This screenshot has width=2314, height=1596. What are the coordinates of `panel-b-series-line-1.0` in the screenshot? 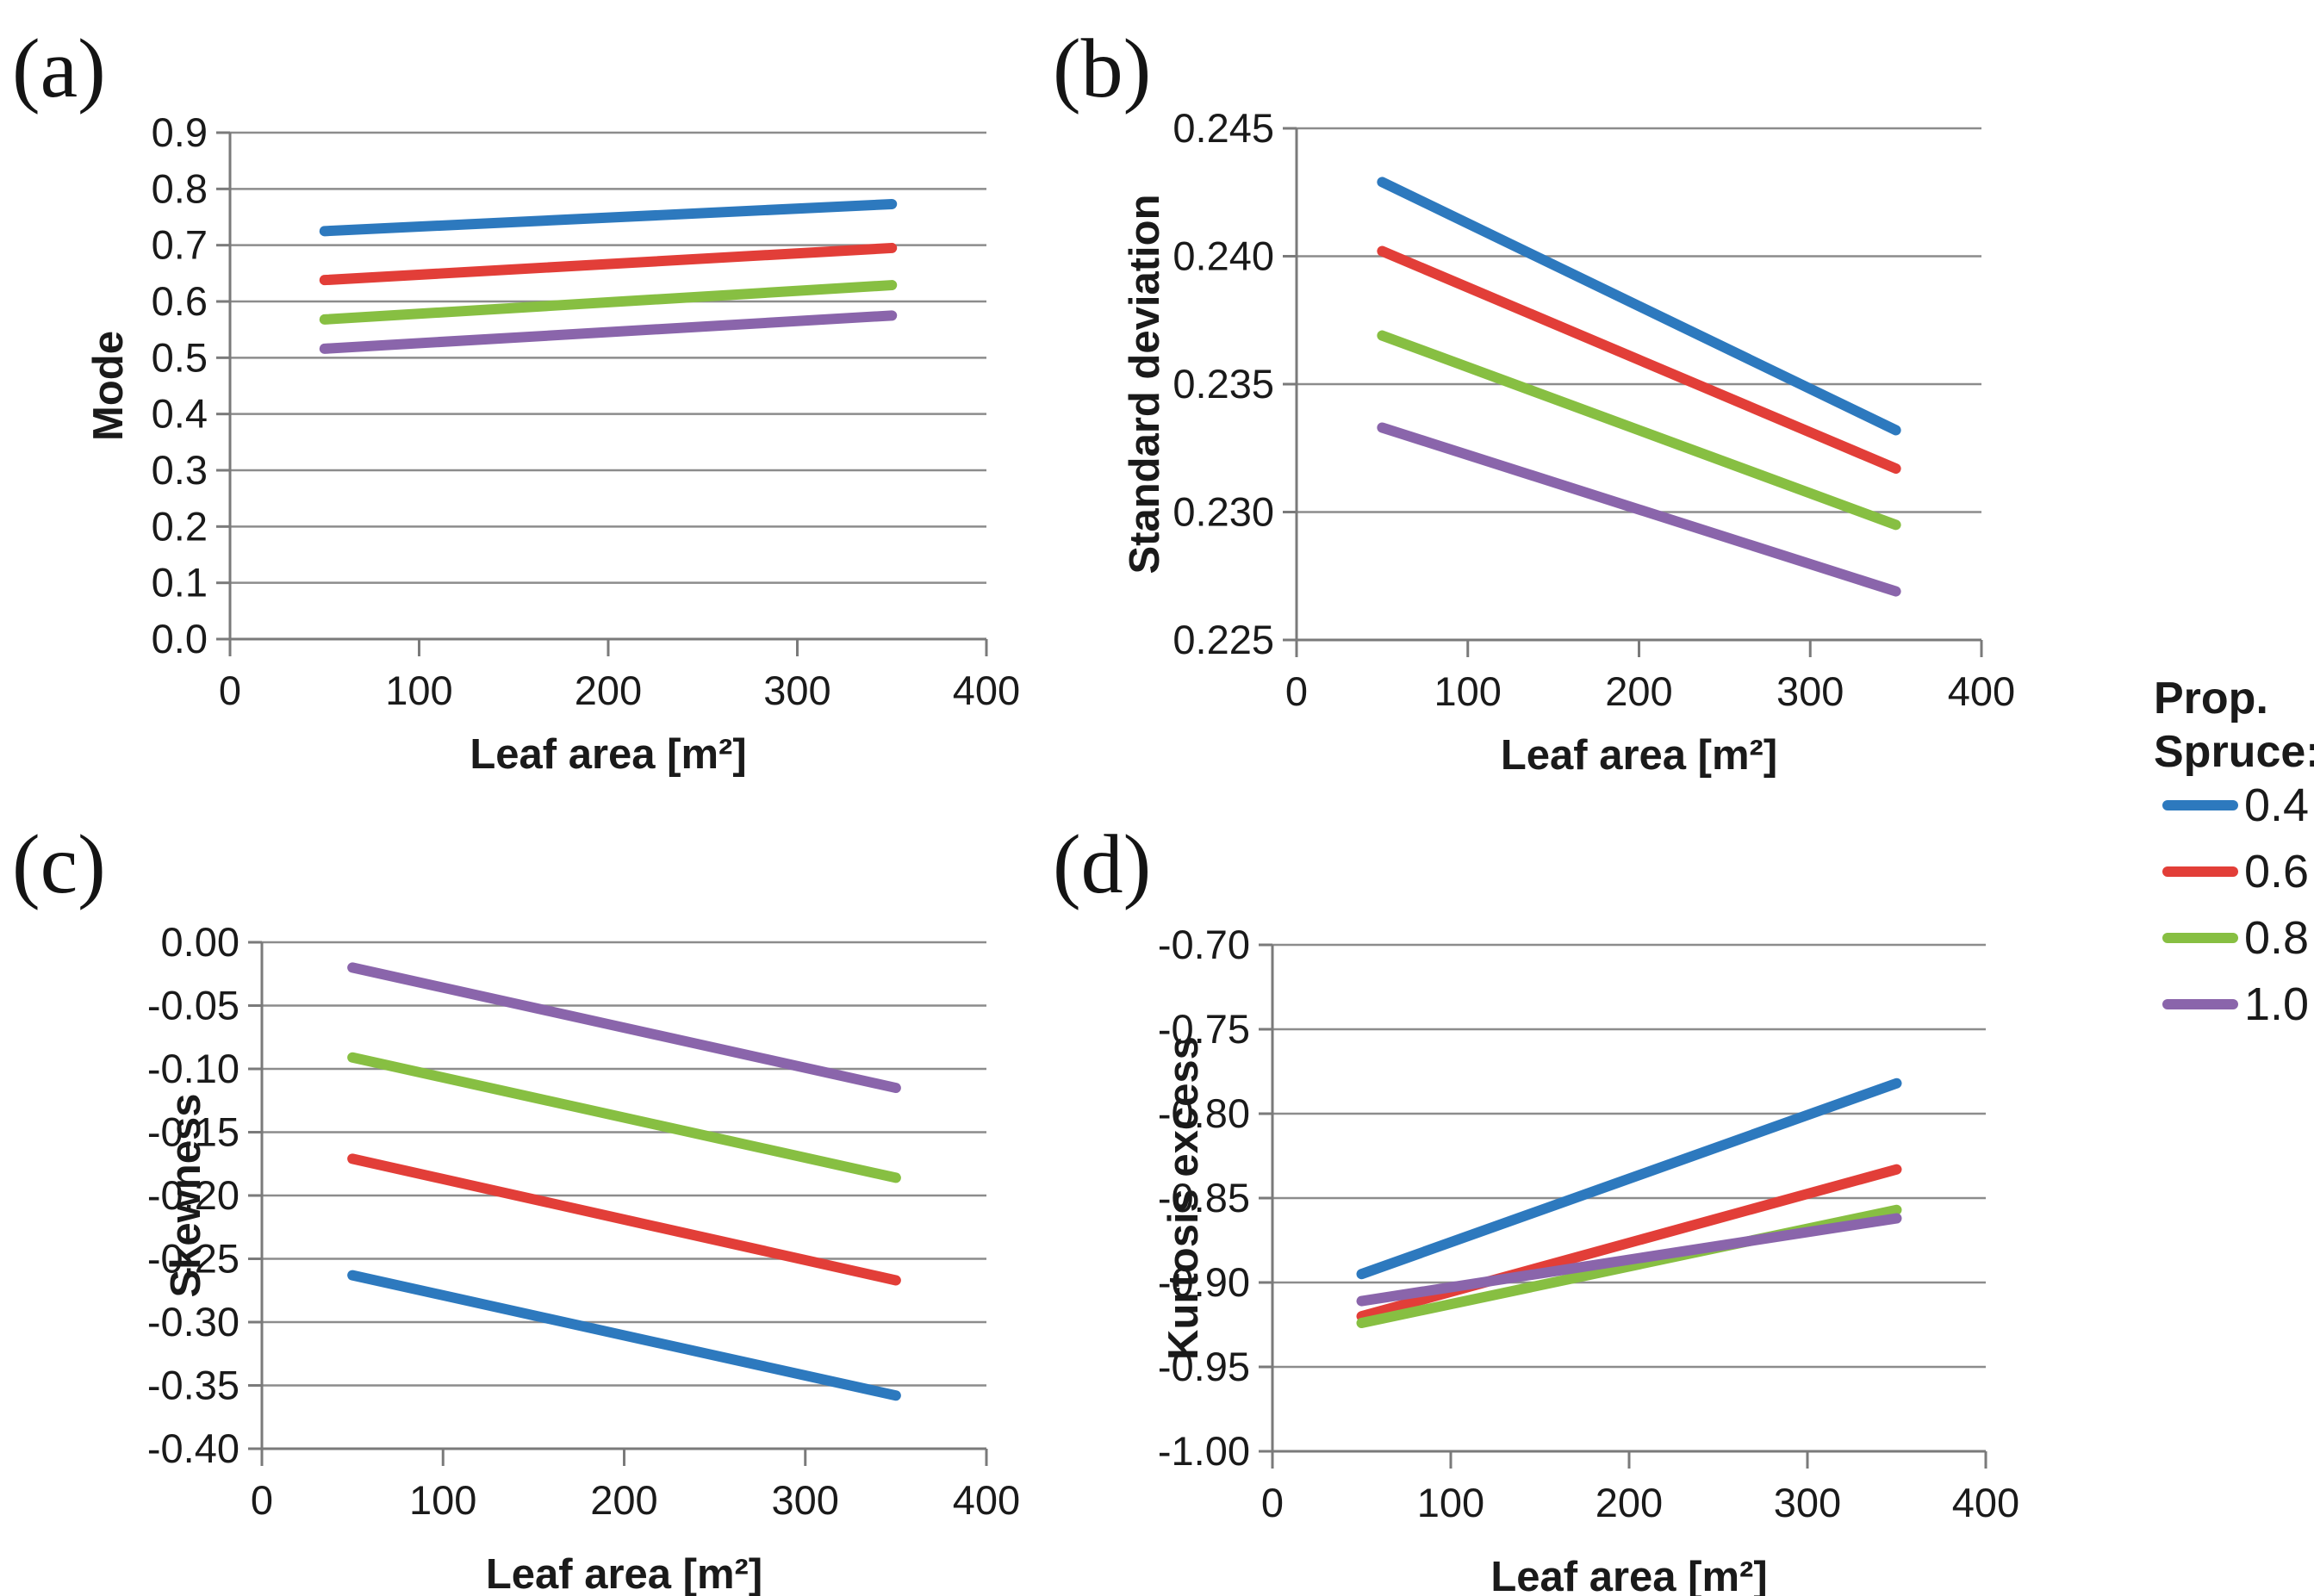 It's located at (1639, 509).